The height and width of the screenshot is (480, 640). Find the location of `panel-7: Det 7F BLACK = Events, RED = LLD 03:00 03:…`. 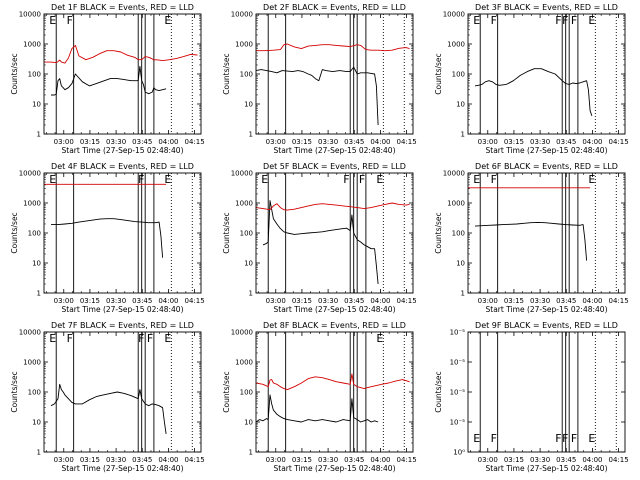

panel-7: Det 7F BLACK = Events, RED = LLD 03:00 03:… is located at coordinates (107, 397).